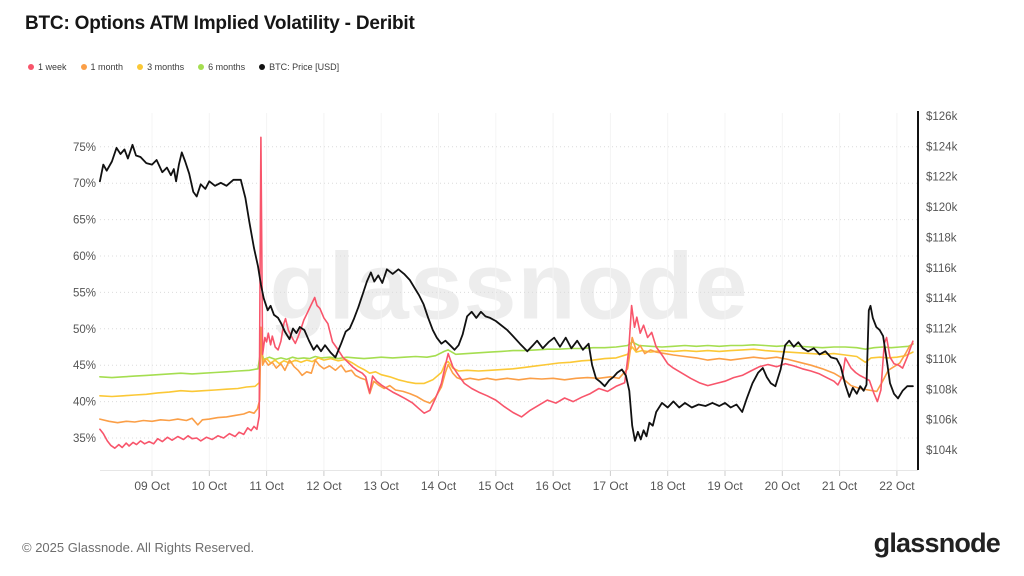 Image resolution: width=1024 pixels, height=576 pixels. I want to click on left-axis-label: 45%, so click(84, 366).